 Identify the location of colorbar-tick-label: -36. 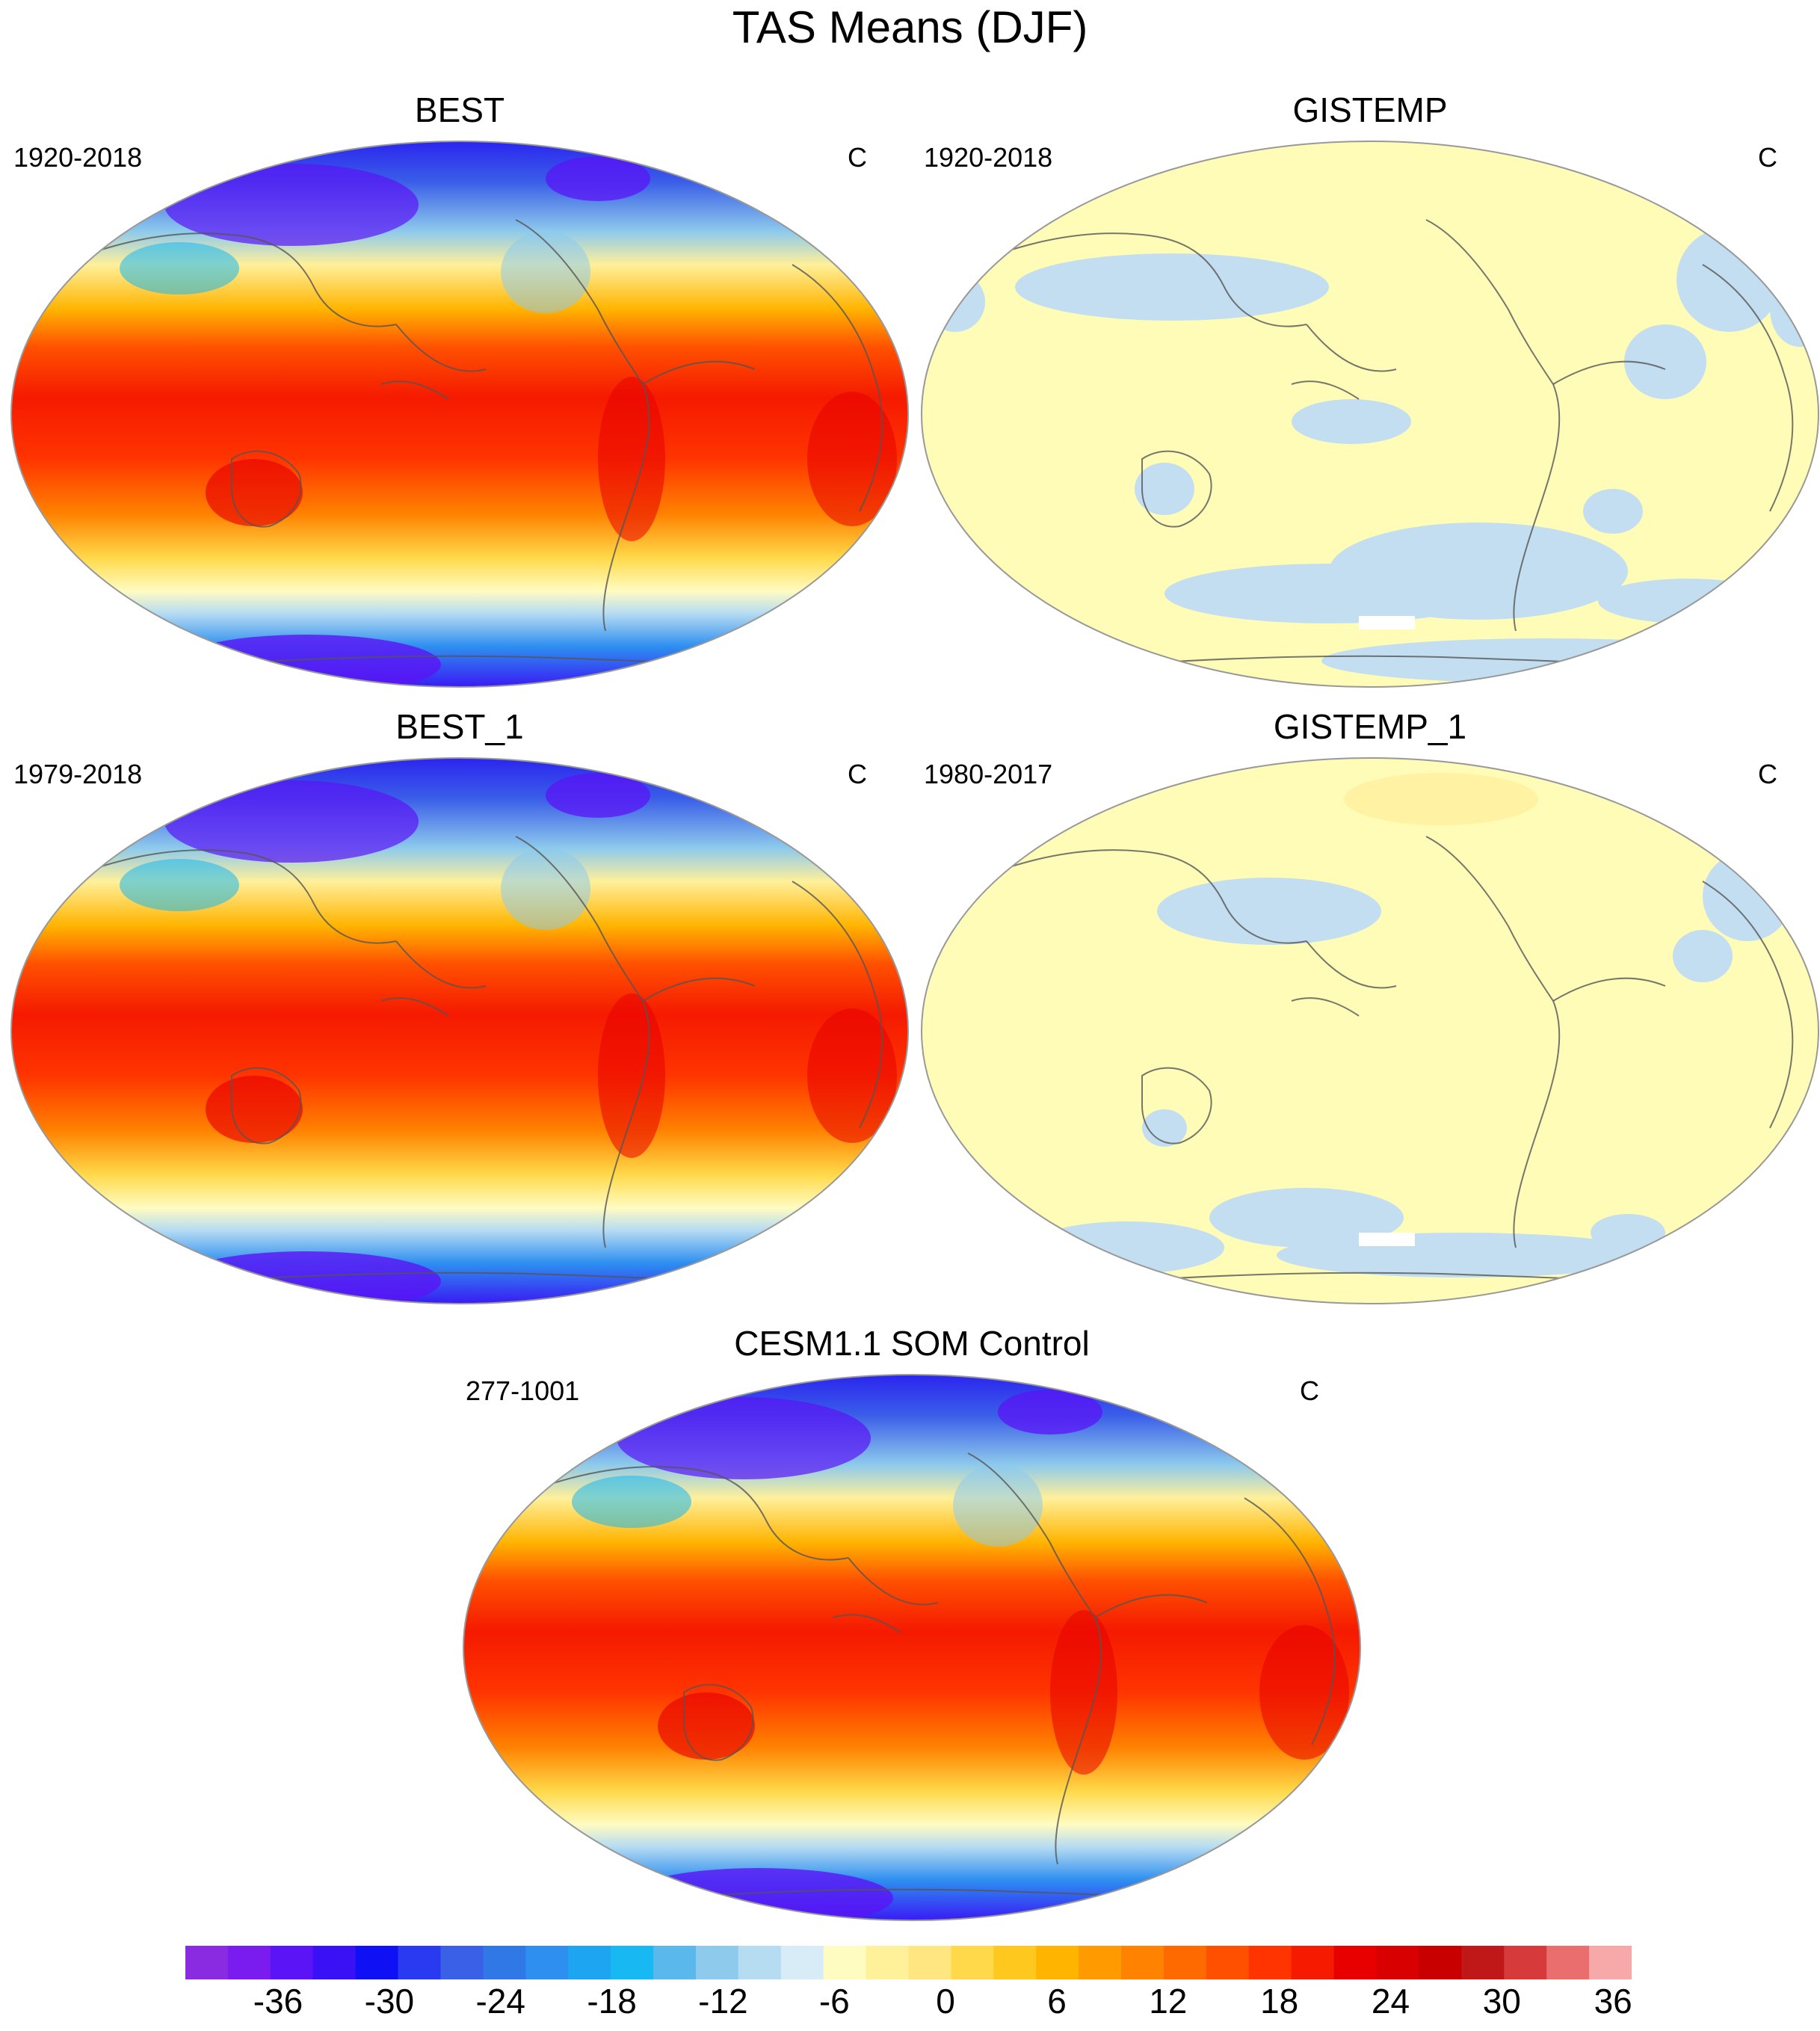
(278, 2001).